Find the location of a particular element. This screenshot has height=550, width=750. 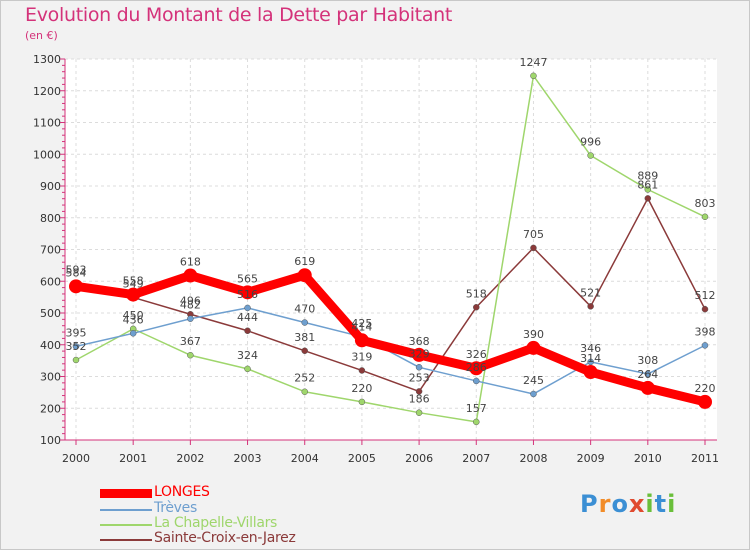

x-tick-label: 2003 is located at coordinates (248, 458).